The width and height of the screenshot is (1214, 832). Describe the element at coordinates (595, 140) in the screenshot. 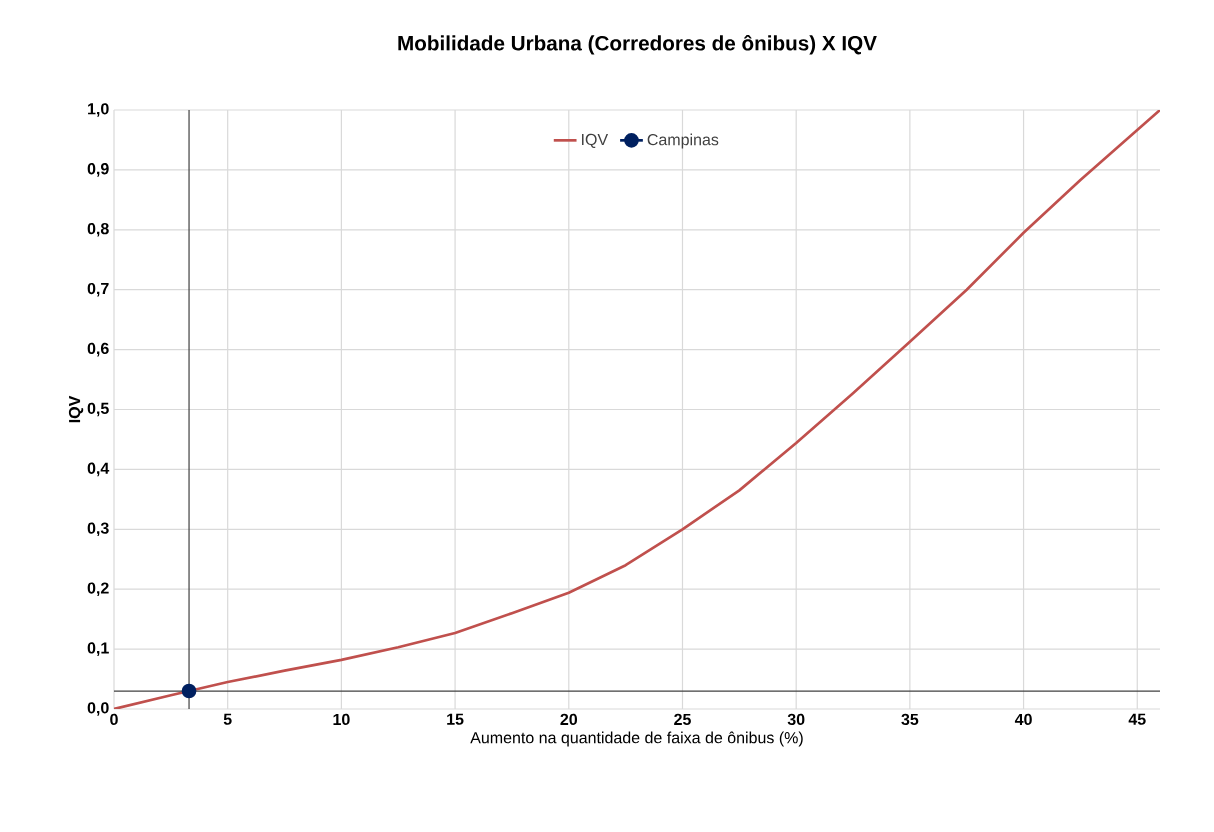

I see `legend-label: IQV` at that location.